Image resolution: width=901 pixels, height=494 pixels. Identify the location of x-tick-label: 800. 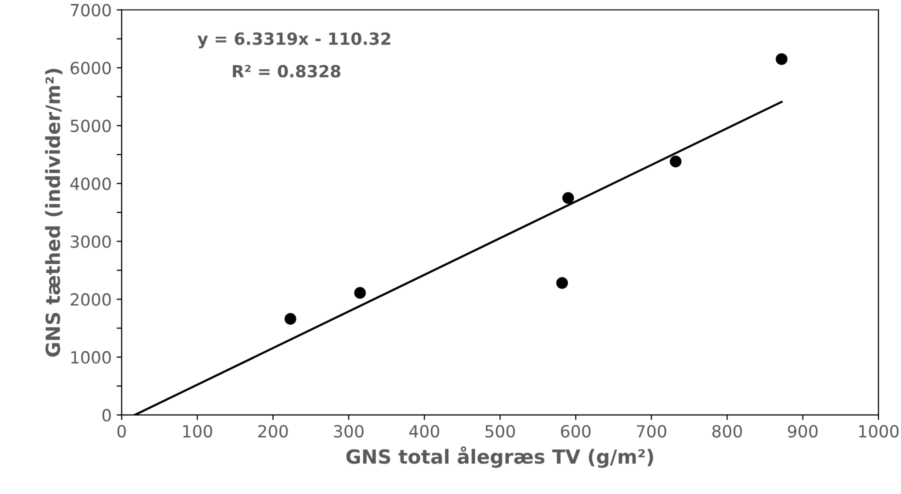
(727, 431).